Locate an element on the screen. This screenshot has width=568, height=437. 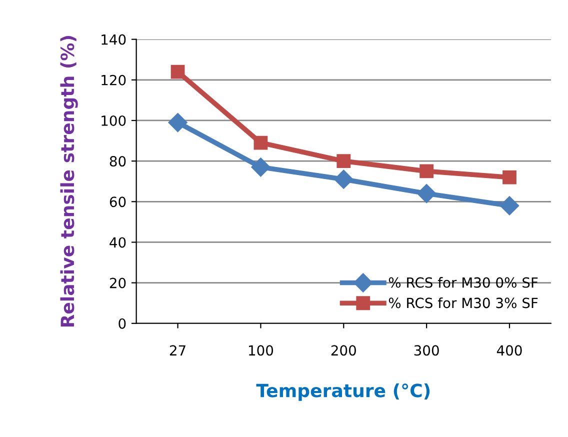
y-tick-label: 0 is located at coordinates (122, 323).